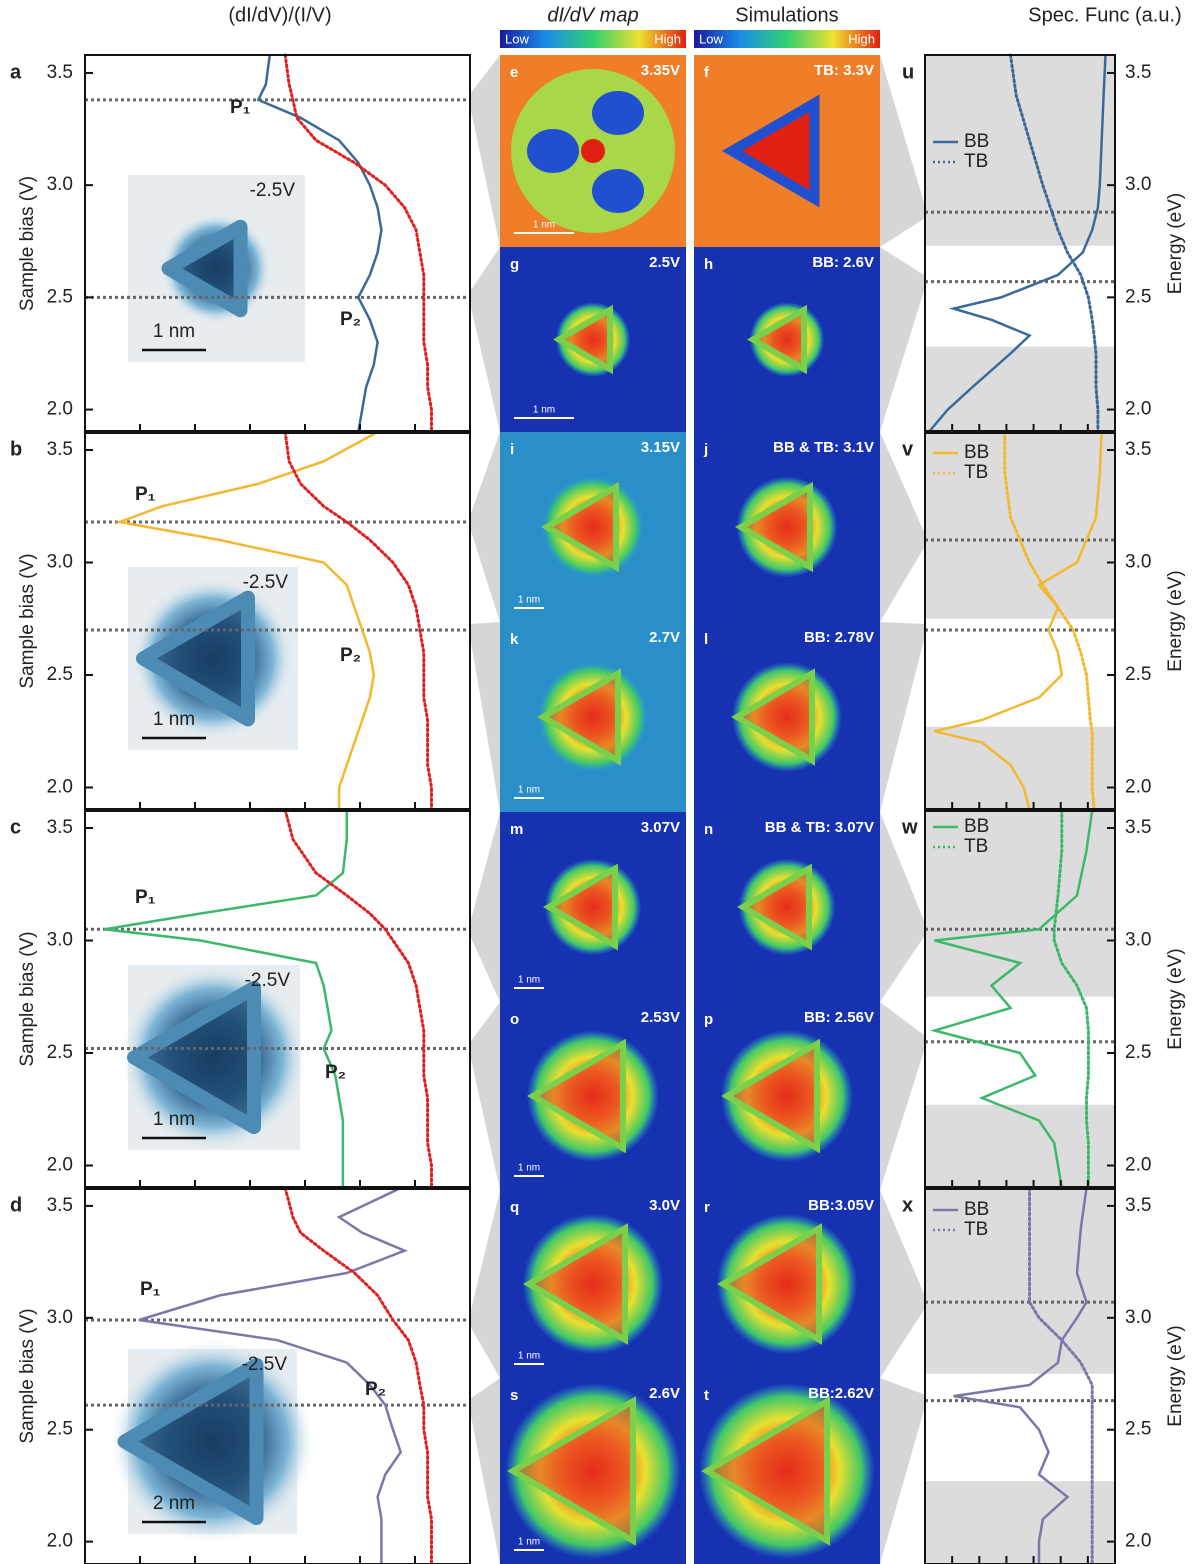  Describe the element at coordinates (819, 827) in the screenshot. I see `map-annotation: BB & TB: 3.07V` at that location.